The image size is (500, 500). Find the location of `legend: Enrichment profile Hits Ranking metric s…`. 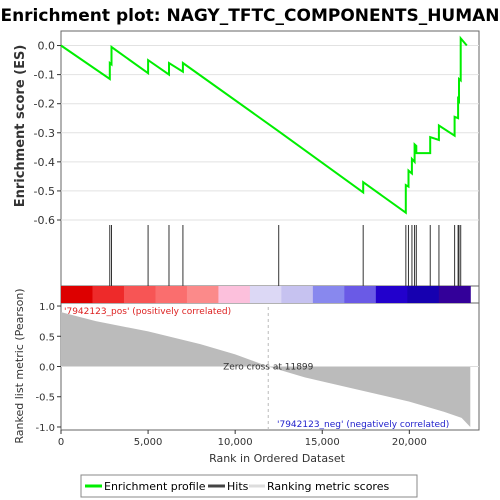

legend: Enrichment profile Hits Ranking metric s… is located at coordinates (249, 486).